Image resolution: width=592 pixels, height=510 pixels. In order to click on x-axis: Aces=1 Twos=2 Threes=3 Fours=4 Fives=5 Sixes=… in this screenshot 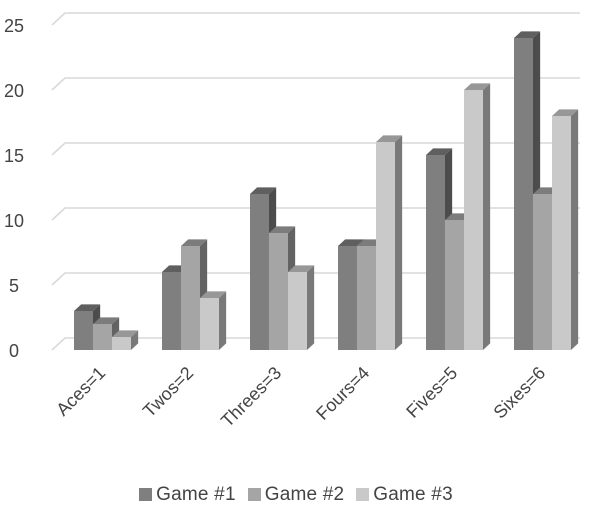, I will do `click(300, 397)`.